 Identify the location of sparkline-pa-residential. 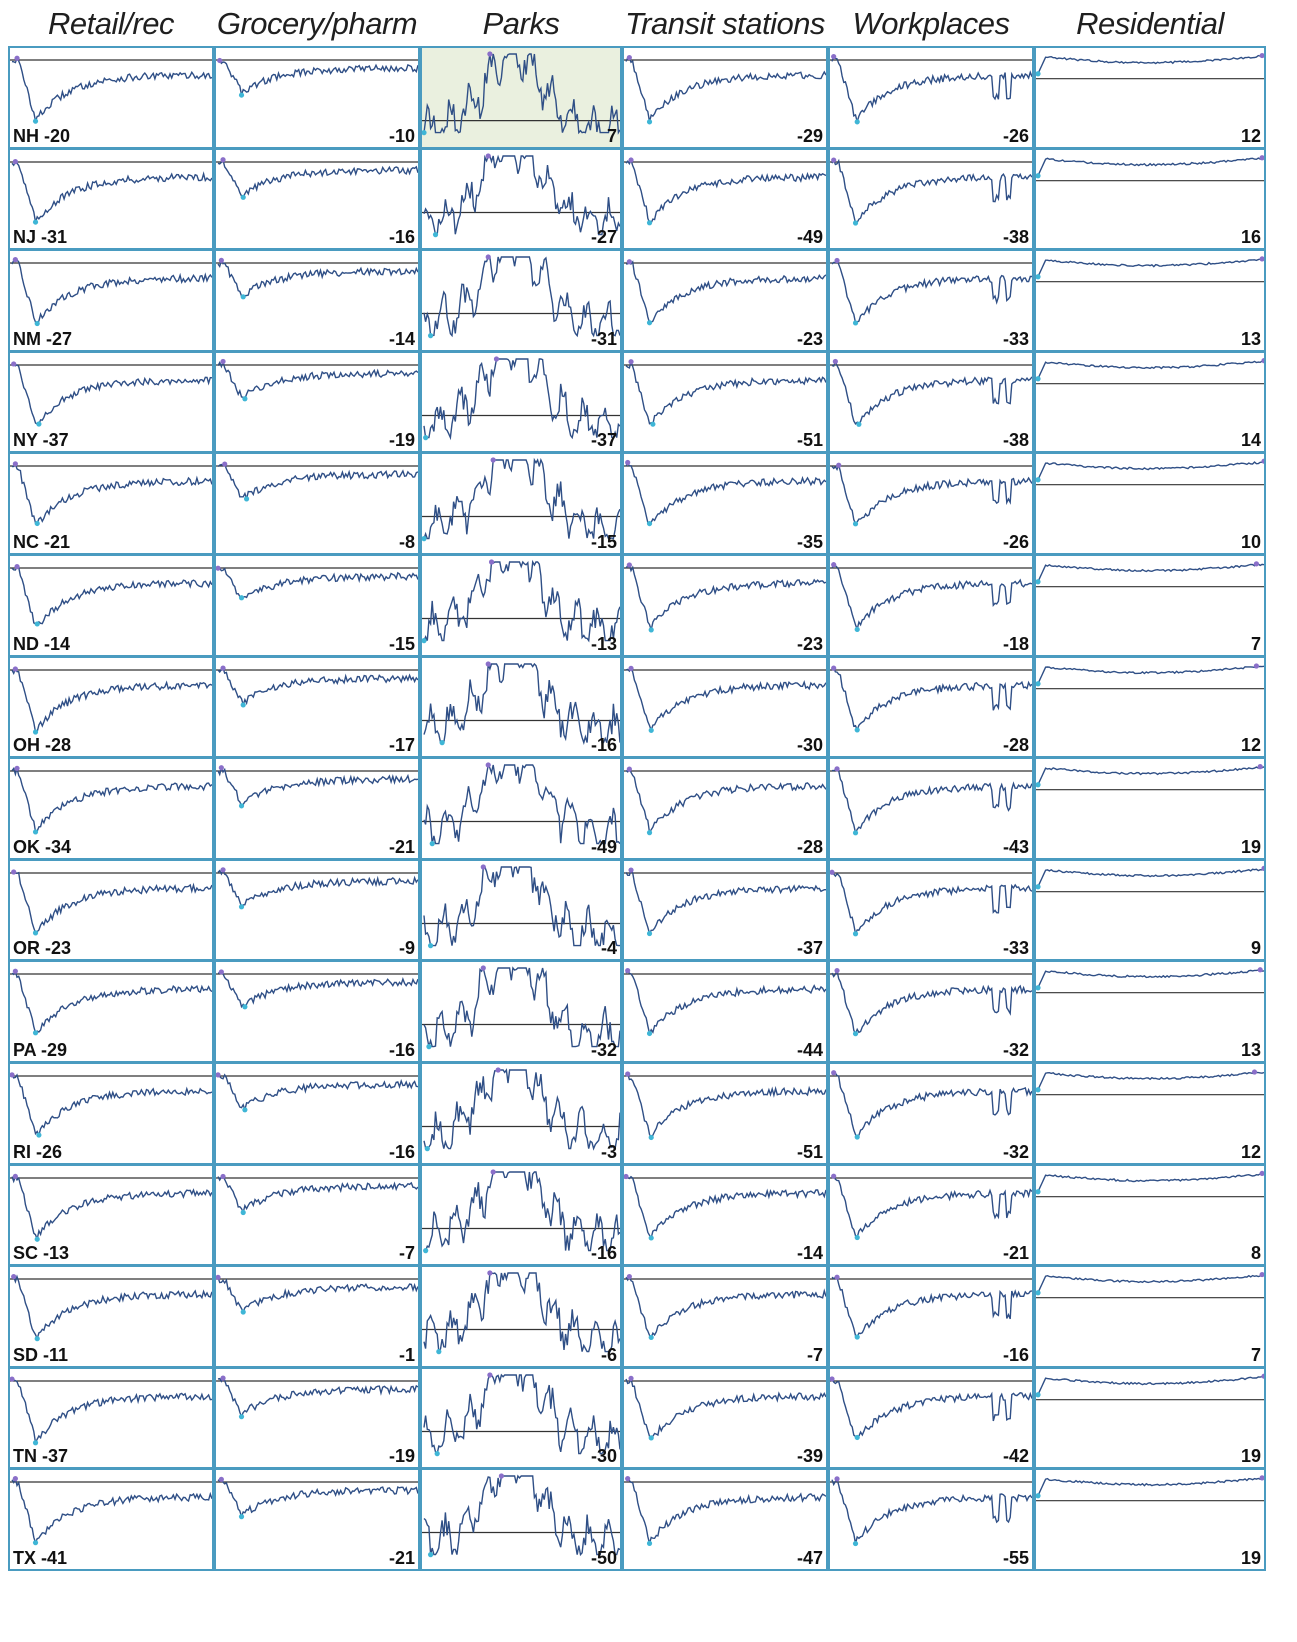
(1150, 980).